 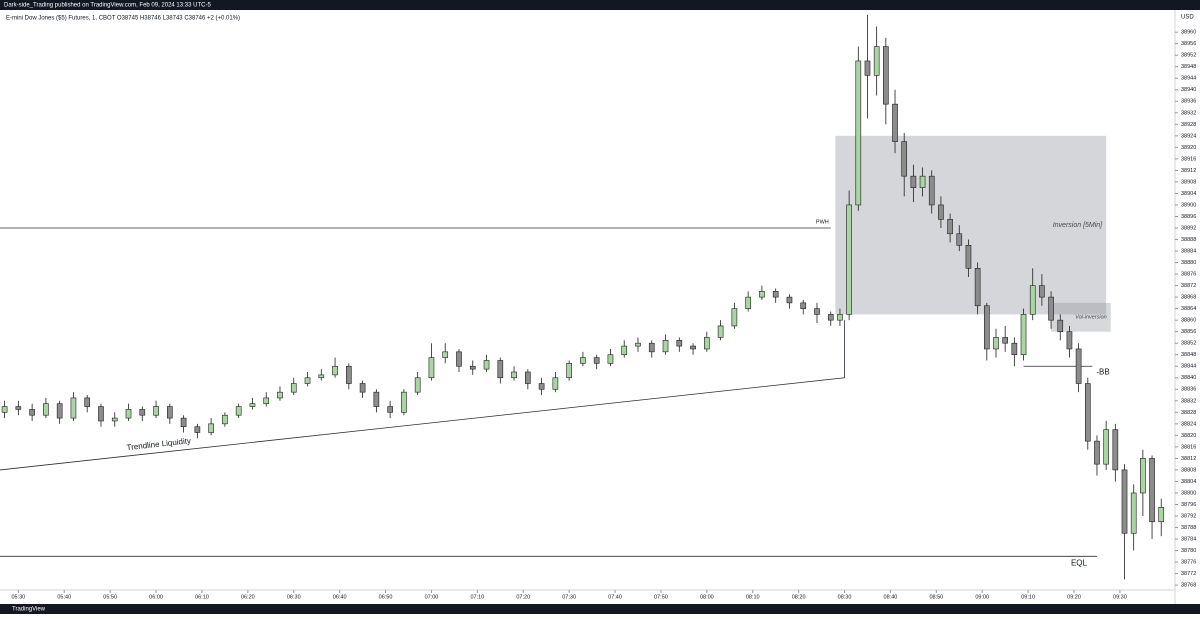 I want to click on x-tick-label: 09:00, so click(x=982, y=597).